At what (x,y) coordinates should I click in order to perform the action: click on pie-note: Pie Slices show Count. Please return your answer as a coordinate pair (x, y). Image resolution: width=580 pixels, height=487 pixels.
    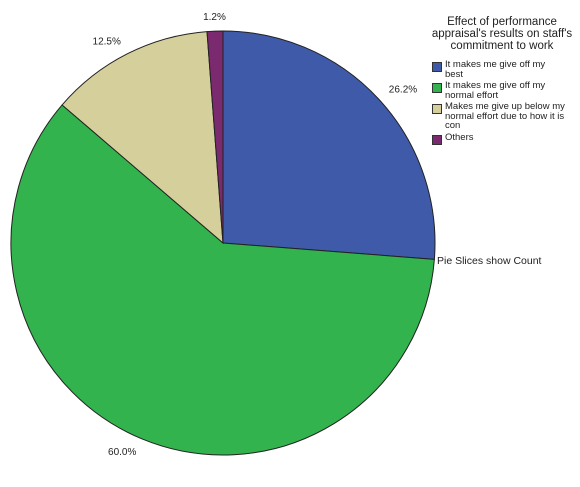
    Looking at the image, I should click on (489, 261).